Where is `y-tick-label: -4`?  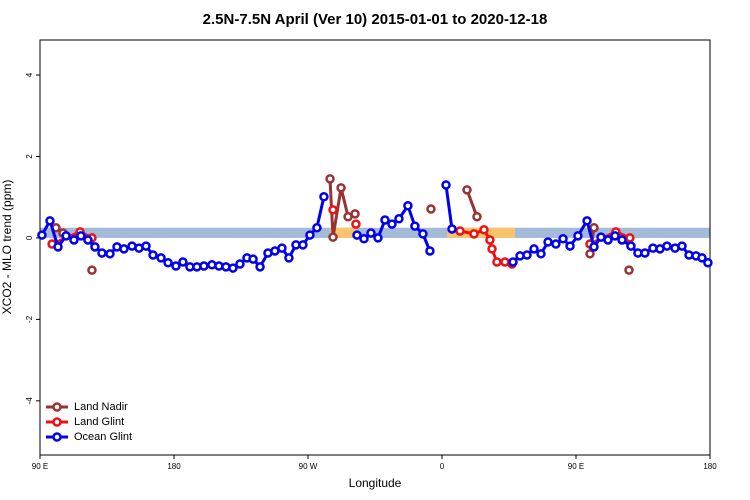
y-tick-label: -4 is located at coordinates (29, 401).